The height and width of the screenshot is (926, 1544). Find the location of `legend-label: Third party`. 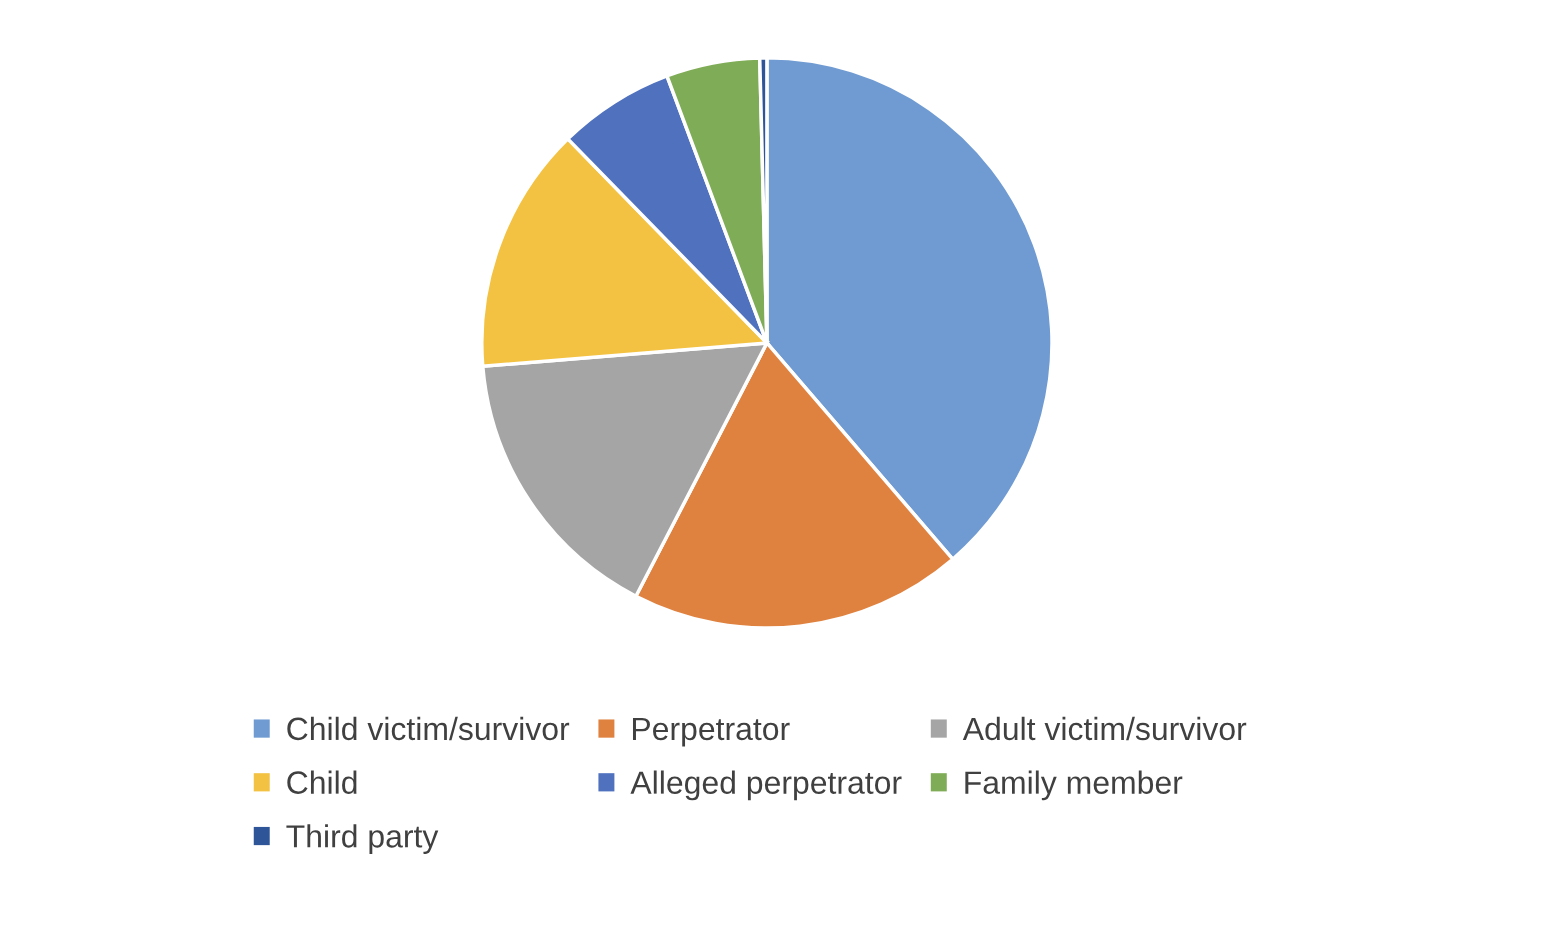

legend-label: Third party is located at coordinates (362, 839).